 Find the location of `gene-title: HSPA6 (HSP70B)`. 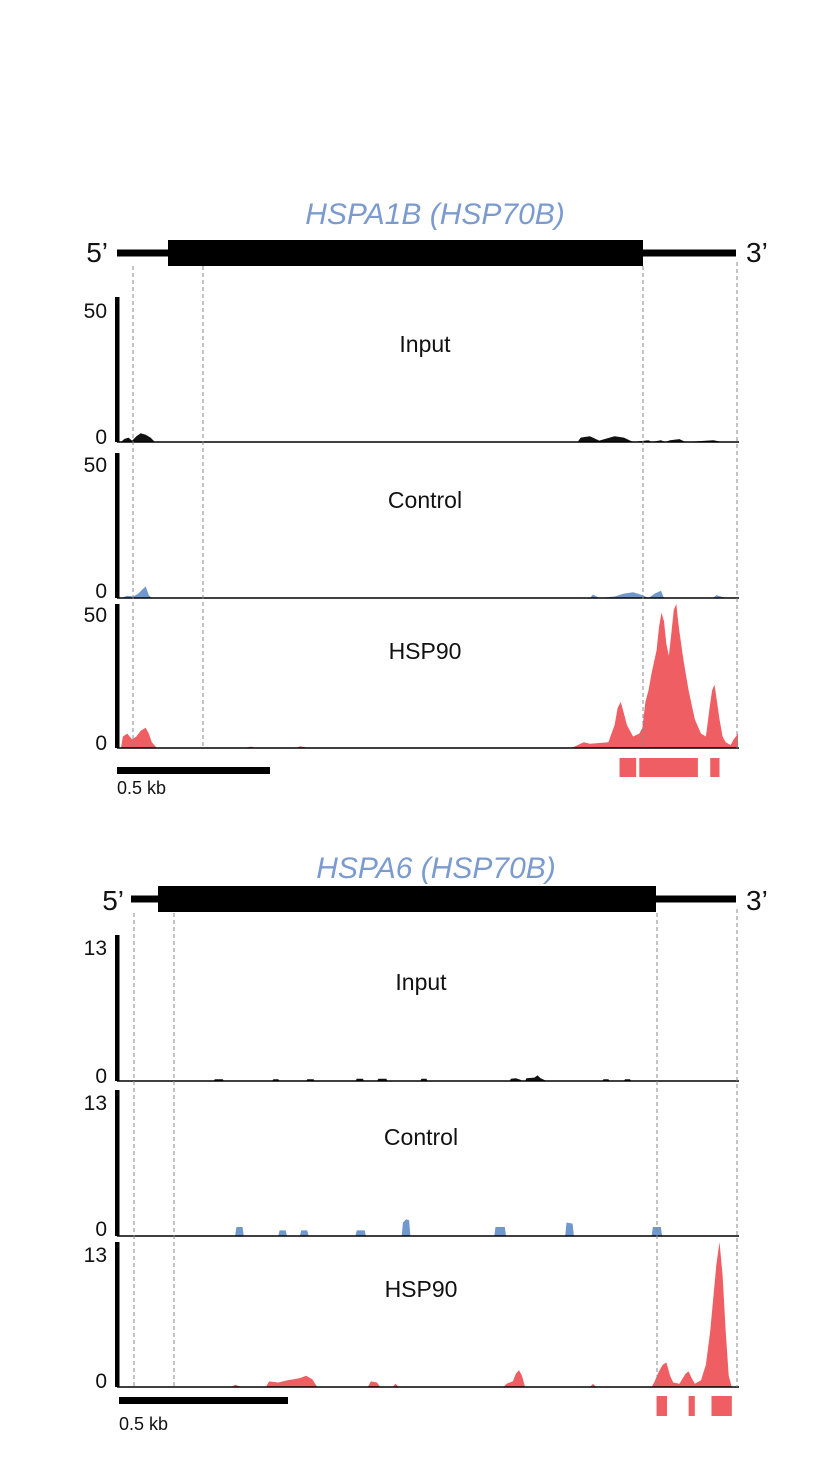

gene-title: HSPA6 (HSP70B) is located at coordinates (436, 868).